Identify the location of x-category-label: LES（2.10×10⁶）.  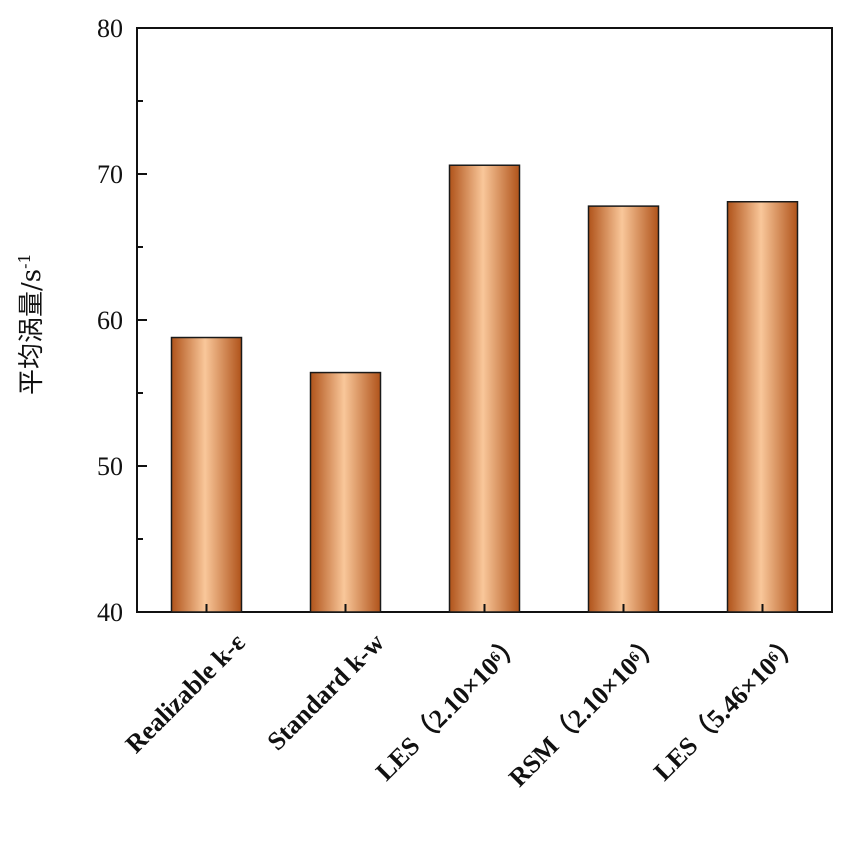
(449, 707).